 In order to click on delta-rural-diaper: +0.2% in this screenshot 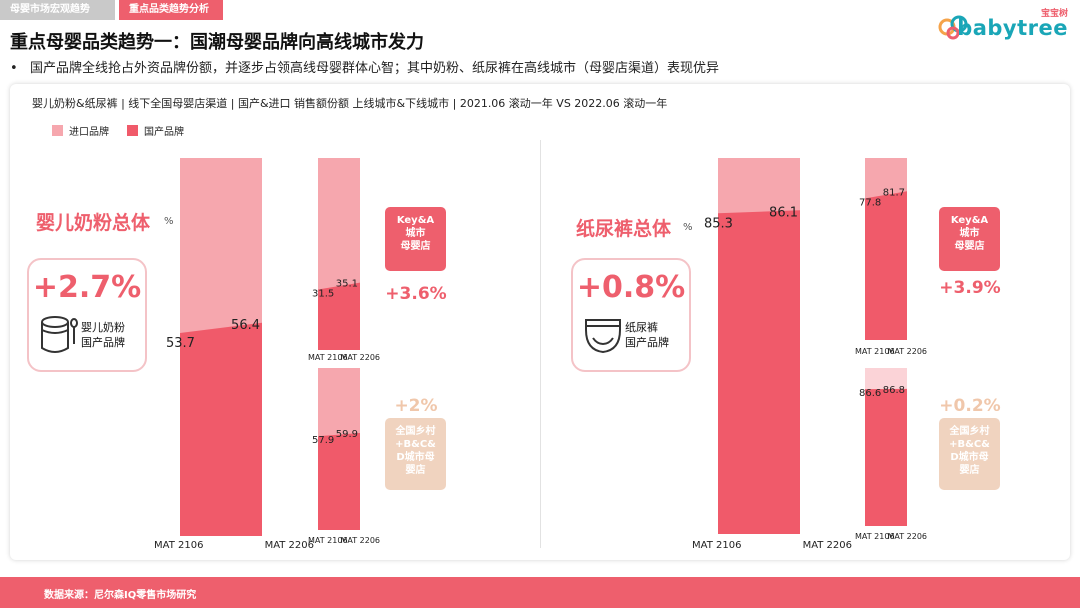, I will do `click(970, 406)`.